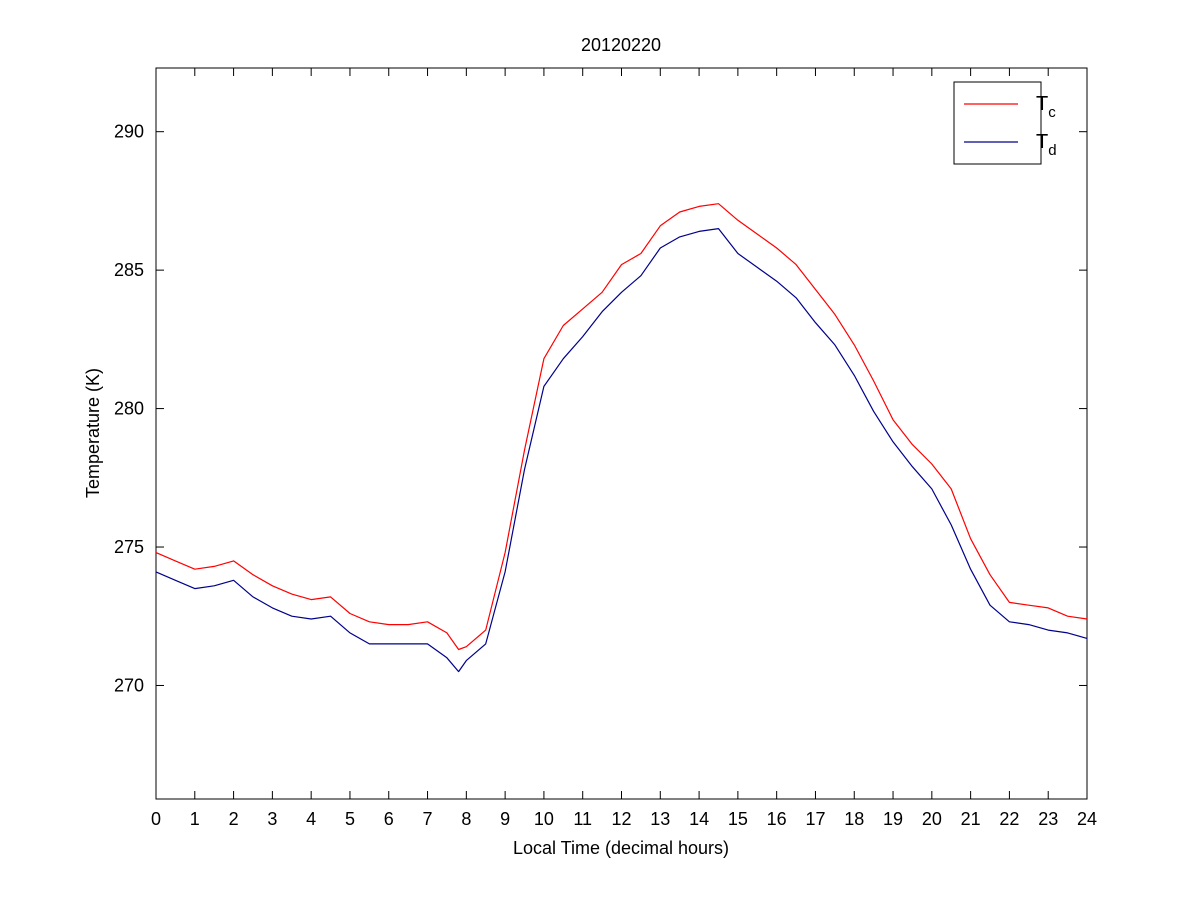  What do you see at coordinates (699, 819) in the screenshot?
I see `x-tick-label: 14` at bounding box center [699, 819].